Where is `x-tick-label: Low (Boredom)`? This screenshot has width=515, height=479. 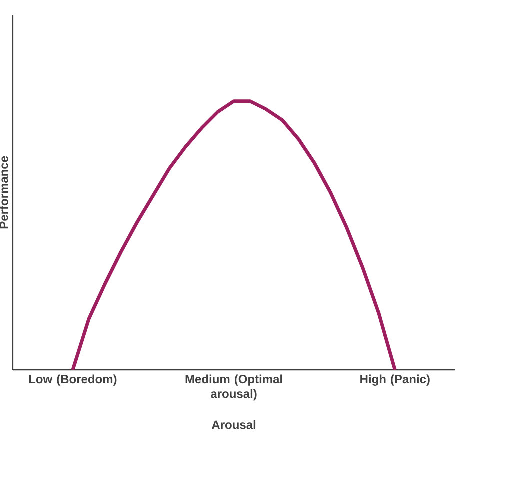
x-tick-label: Low (Boredom) is located at coordinates (73, 380).